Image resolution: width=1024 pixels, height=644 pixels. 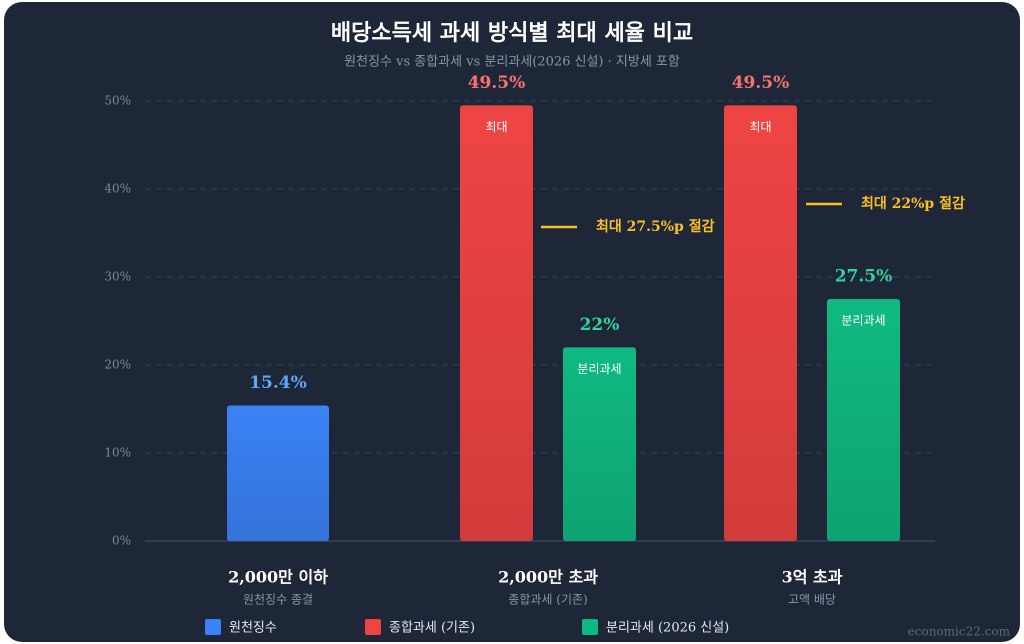 I want to click on legend-label: 분리과세 (2026 신설), so click(x=667, y=628).